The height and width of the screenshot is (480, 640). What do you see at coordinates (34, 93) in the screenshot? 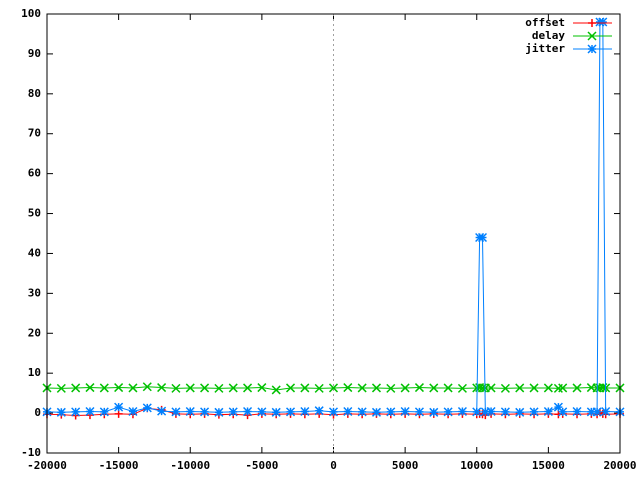
I see `y-tick-label: 80` at bounding box center [34, 93].